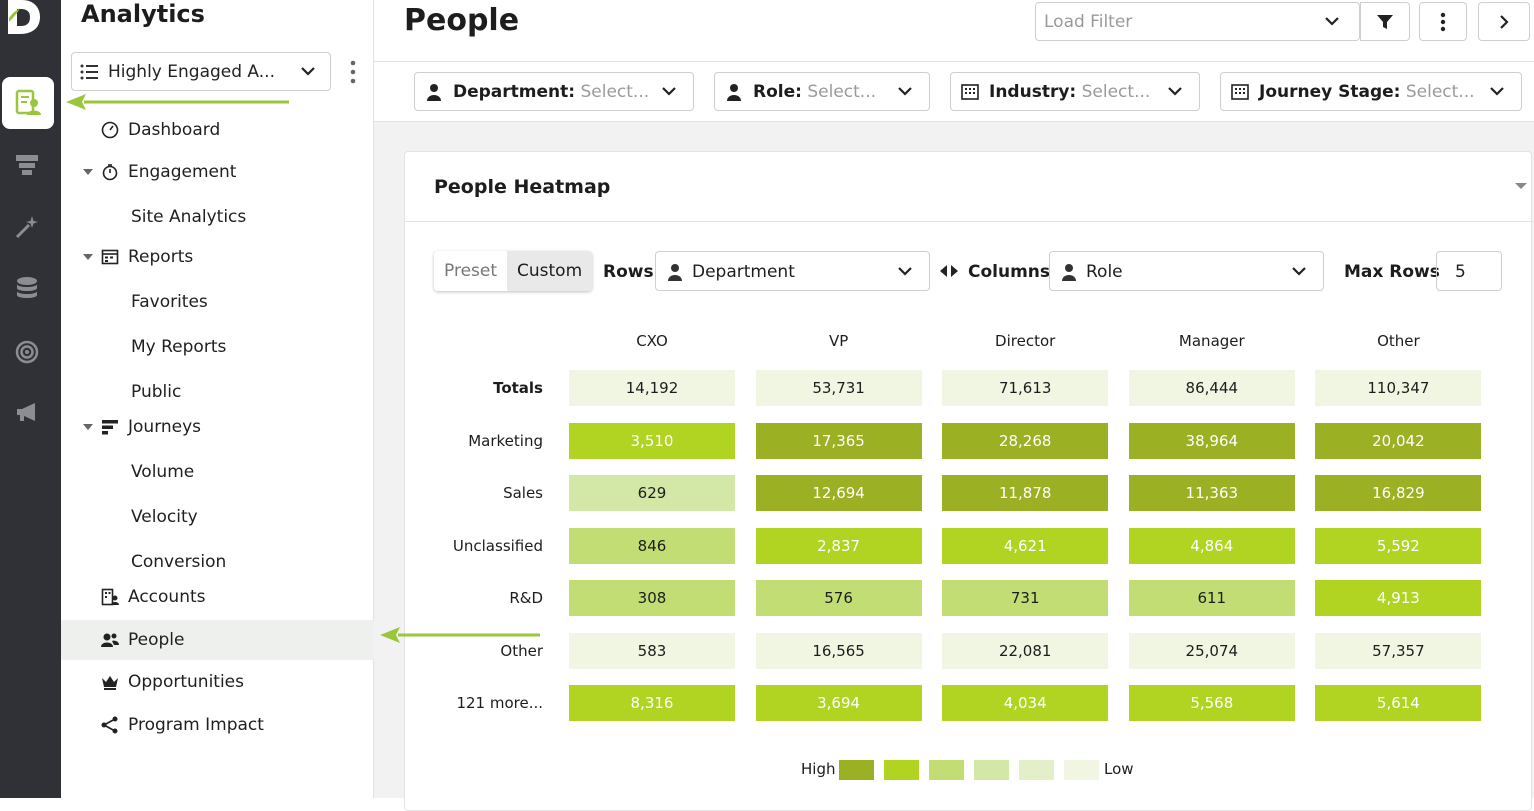  What do you see at coordinates (838, 598) in the screenshot?
I see `heatmap-cell: 576` at bounding box center [838, 598].